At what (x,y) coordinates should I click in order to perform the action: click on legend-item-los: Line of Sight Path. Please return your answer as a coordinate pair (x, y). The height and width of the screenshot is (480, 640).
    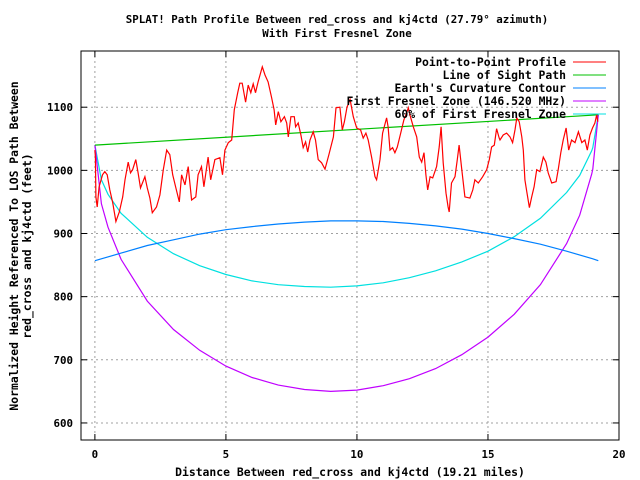
    Looking at the image, I should click on (524, 75).